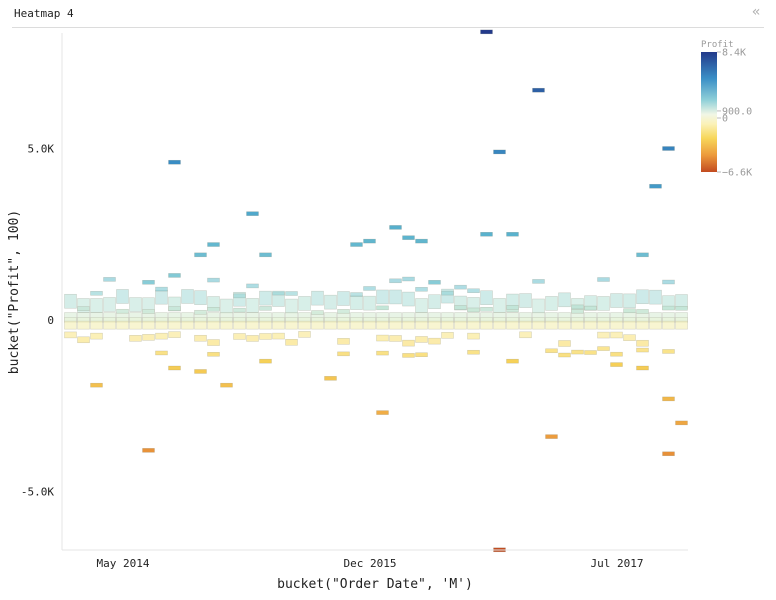  I want to click on double-chevron-left-icon: «, so click(756, 12).